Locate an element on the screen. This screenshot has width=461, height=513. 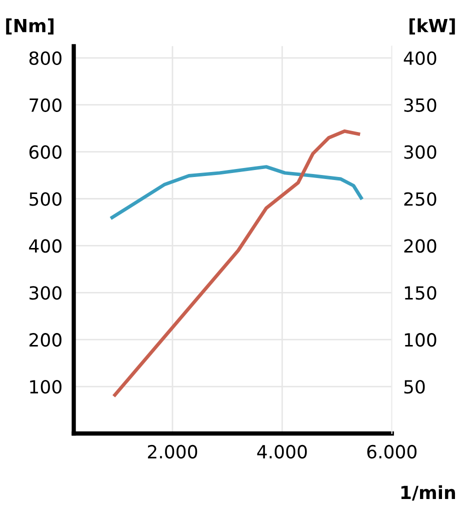
y2-tick-label: 400 is located at coordinates (420, 58).